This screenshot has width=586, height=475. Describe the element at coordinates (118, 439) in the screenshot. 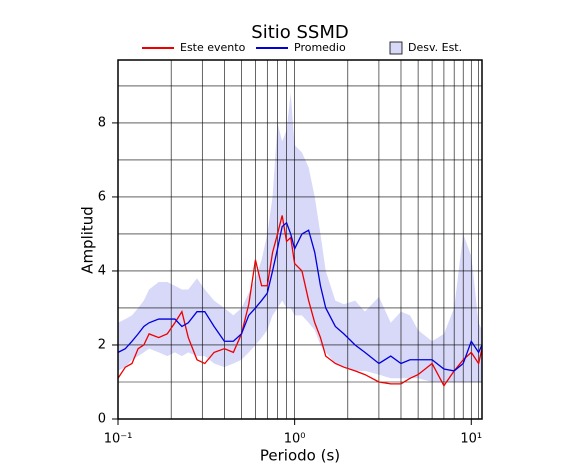

I see `x-tick-label: 10⁻¹` at that location.